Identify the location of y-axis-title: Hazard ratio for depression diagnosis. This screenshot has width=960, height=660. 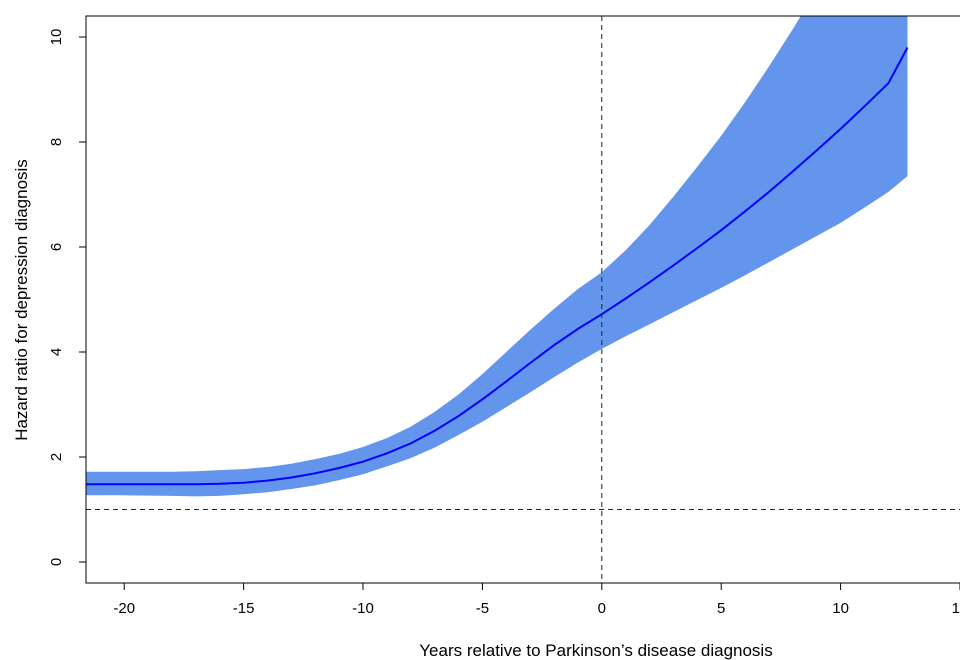
(21, 300).